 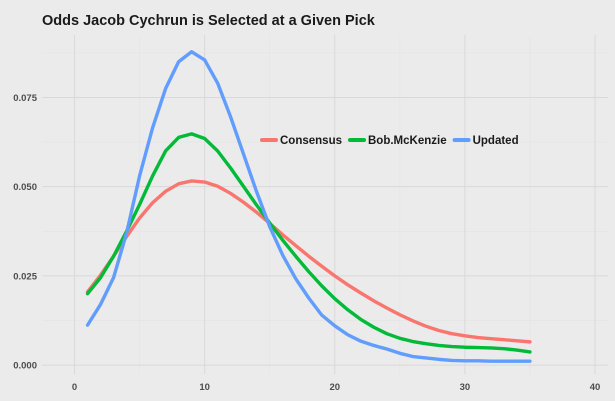 I want to click on legend: Consensus Bob.McKenzie Updated, so click(x=389, y=141).